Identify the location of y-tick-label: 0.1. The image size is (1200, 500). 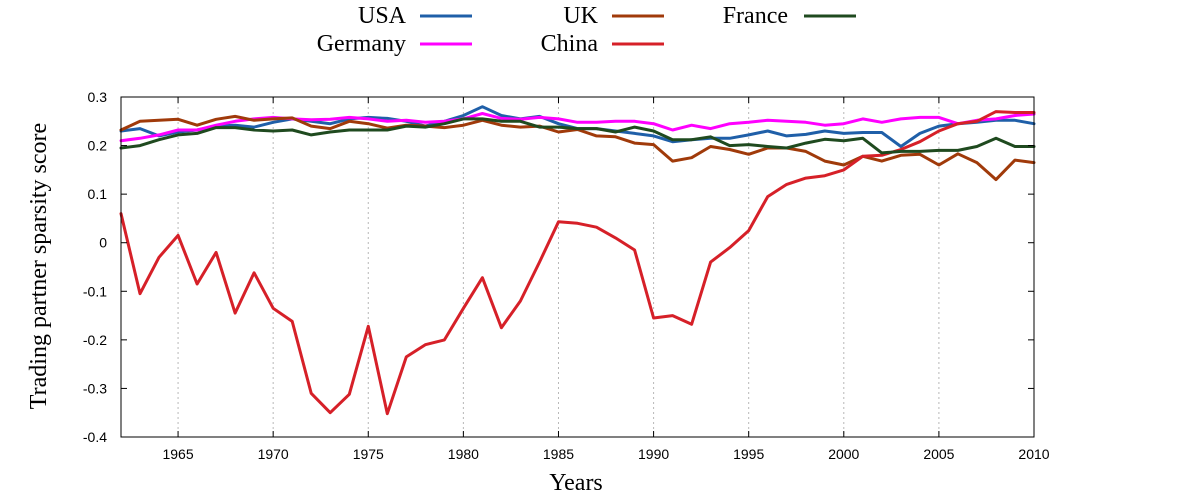
(98, 194).